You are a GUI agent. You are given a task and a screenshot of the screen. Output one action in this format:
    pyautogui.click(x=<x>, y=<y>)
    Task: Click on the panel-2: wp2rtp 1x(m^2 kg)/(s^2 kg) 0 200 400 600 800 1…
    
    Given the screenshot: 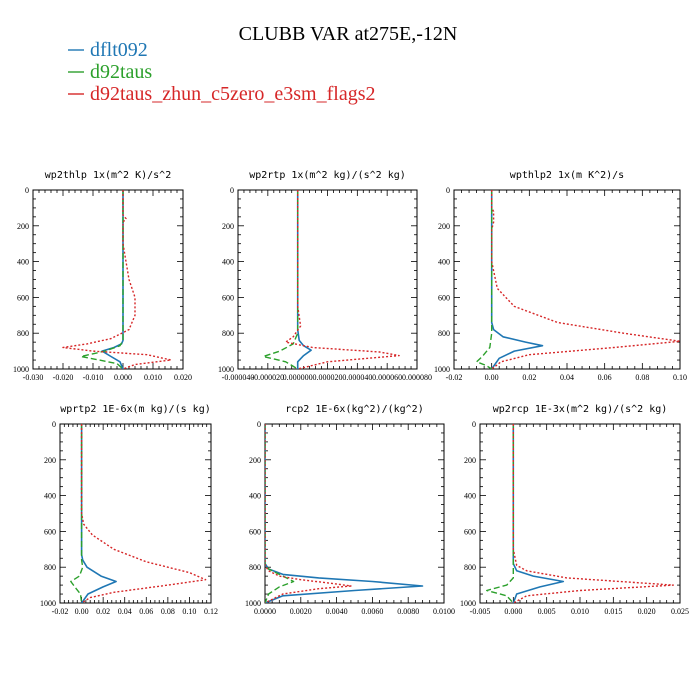 What is the action you would take?
    pyautogui.click(x=325, y=276)
    